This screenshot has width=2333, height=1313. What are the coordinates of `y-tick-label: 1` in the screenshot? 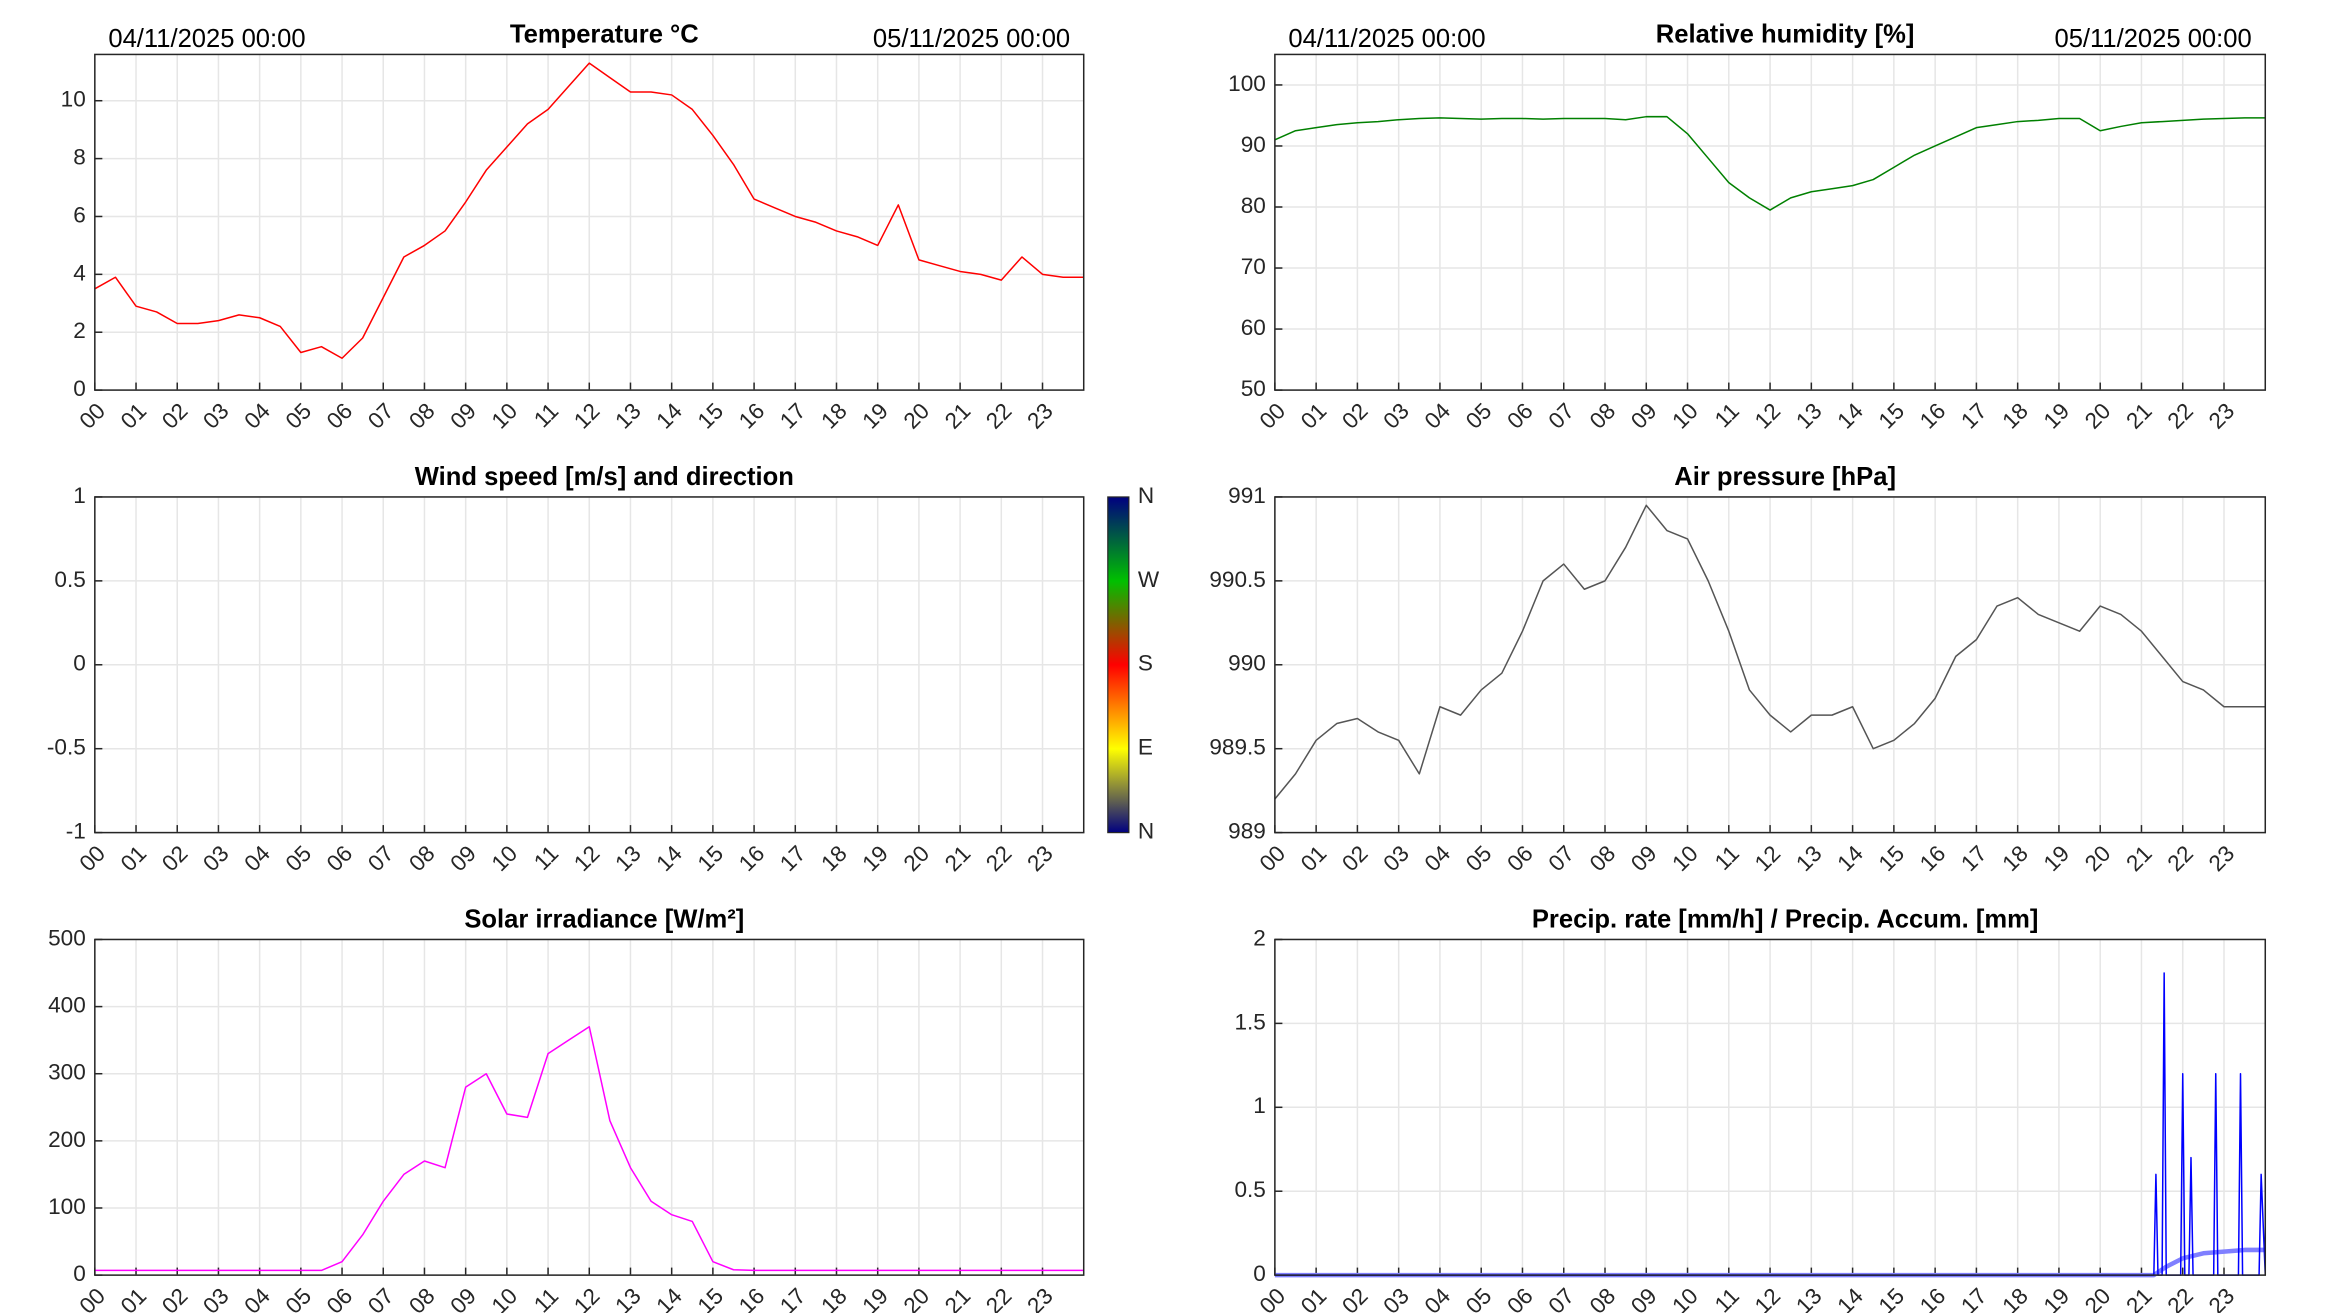 It's located at (1259, 1105).